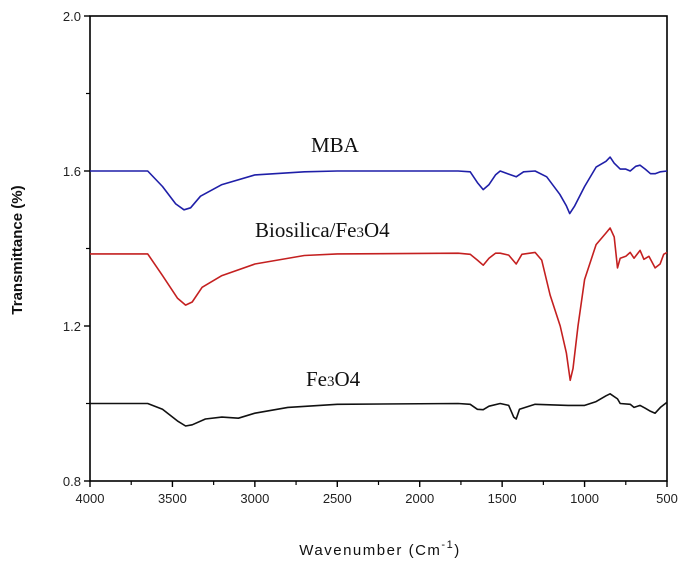  Describe the element at coordinates (254, 498) in the screenshot. I see `x-tick-label: 3000` at that location.